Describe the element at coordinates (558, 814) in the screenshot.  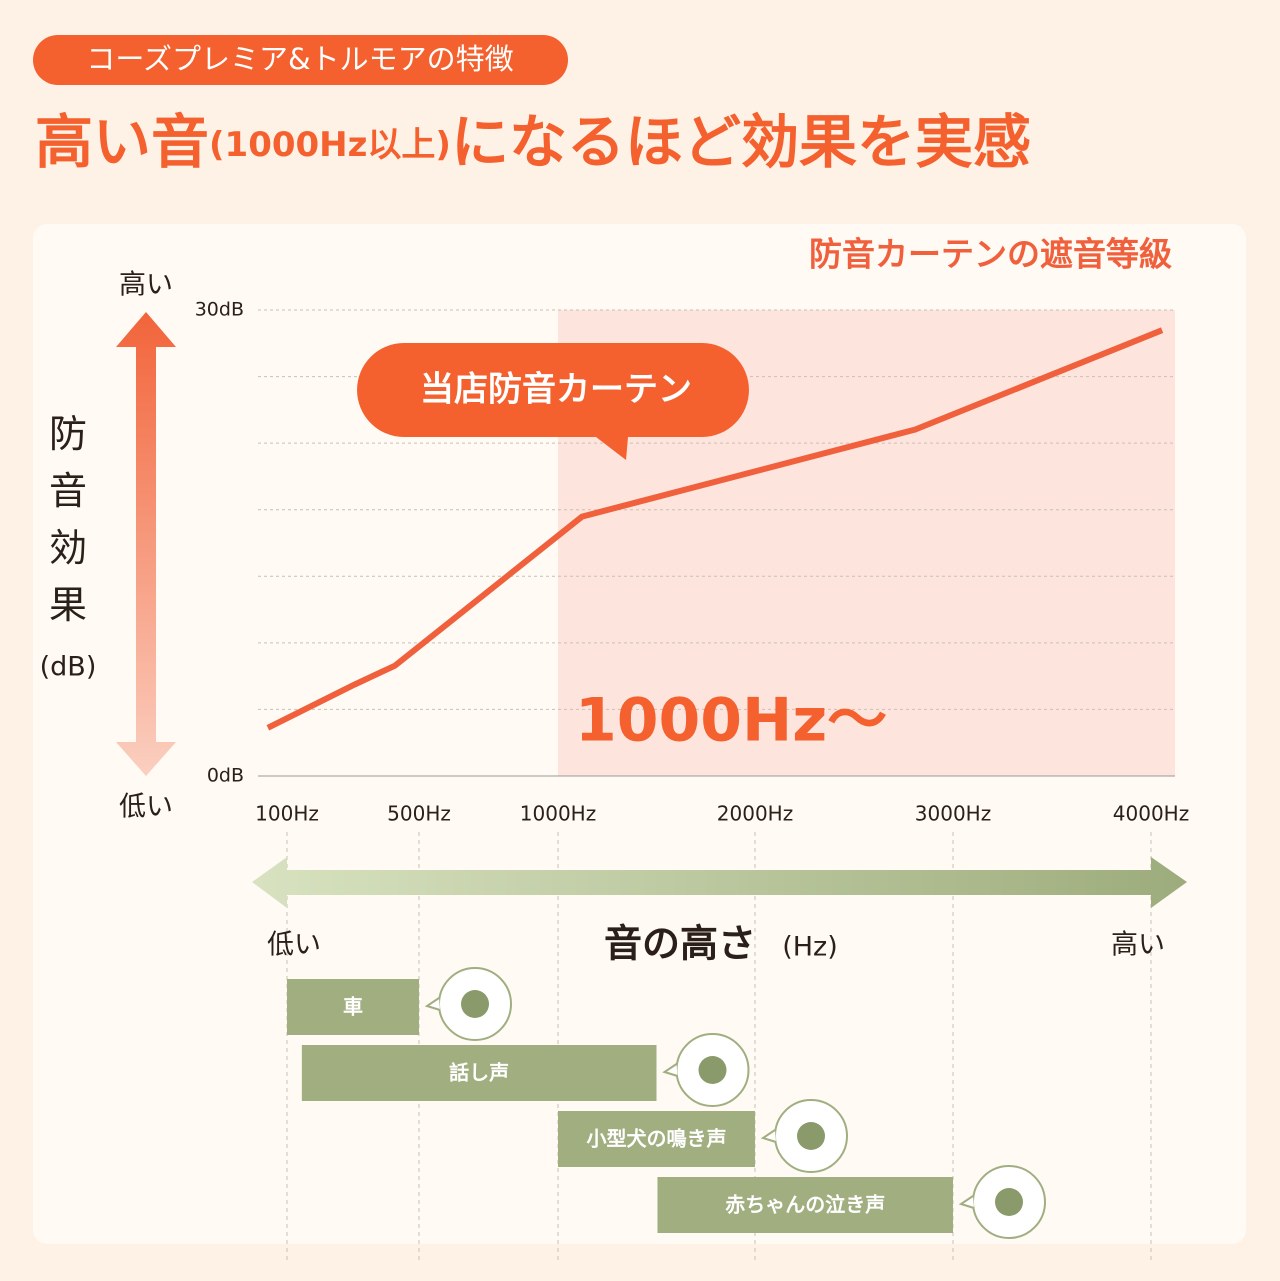
I see `x-tick-label: 1000Hz` at that location.